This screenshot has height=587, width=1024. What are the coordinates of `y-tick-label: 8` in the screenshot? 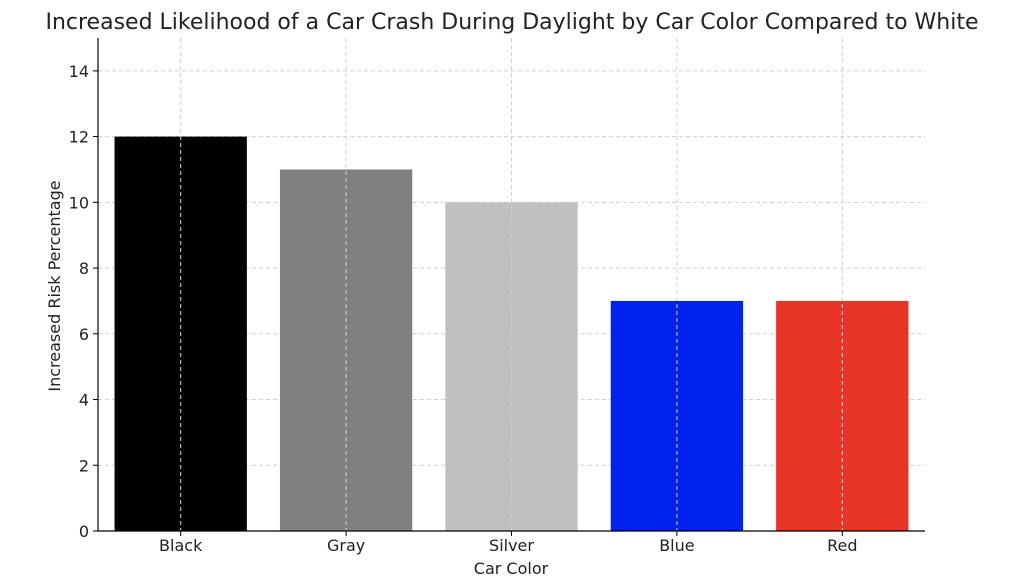 It's located at (84, 268).